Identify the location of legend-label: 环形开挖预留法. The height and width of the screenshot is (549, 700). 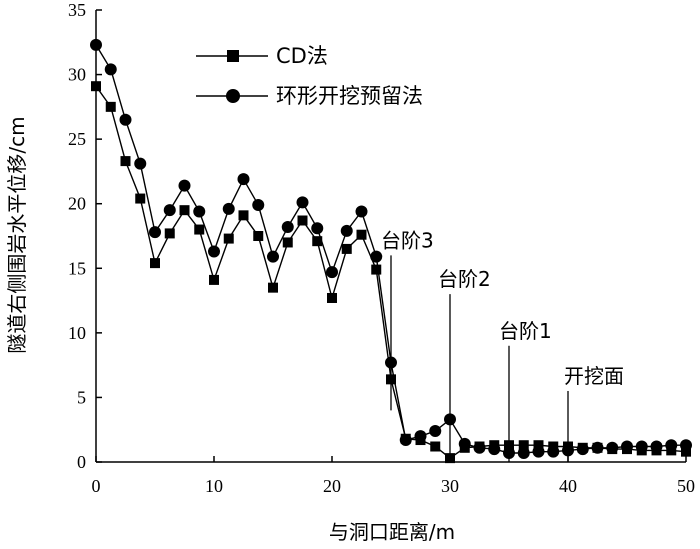
(349, 96).